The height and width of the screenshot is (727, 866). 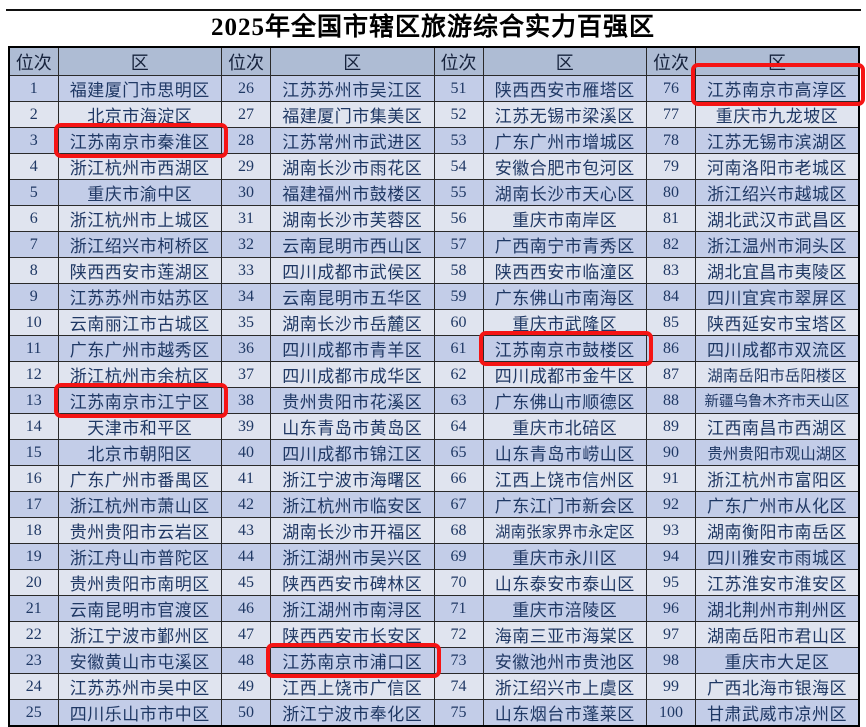 What do you see at coordinates (777, 114) in the screenshot?
I see `district-cell: 重庆市九龙坡区` at bounding box center [777, 114].